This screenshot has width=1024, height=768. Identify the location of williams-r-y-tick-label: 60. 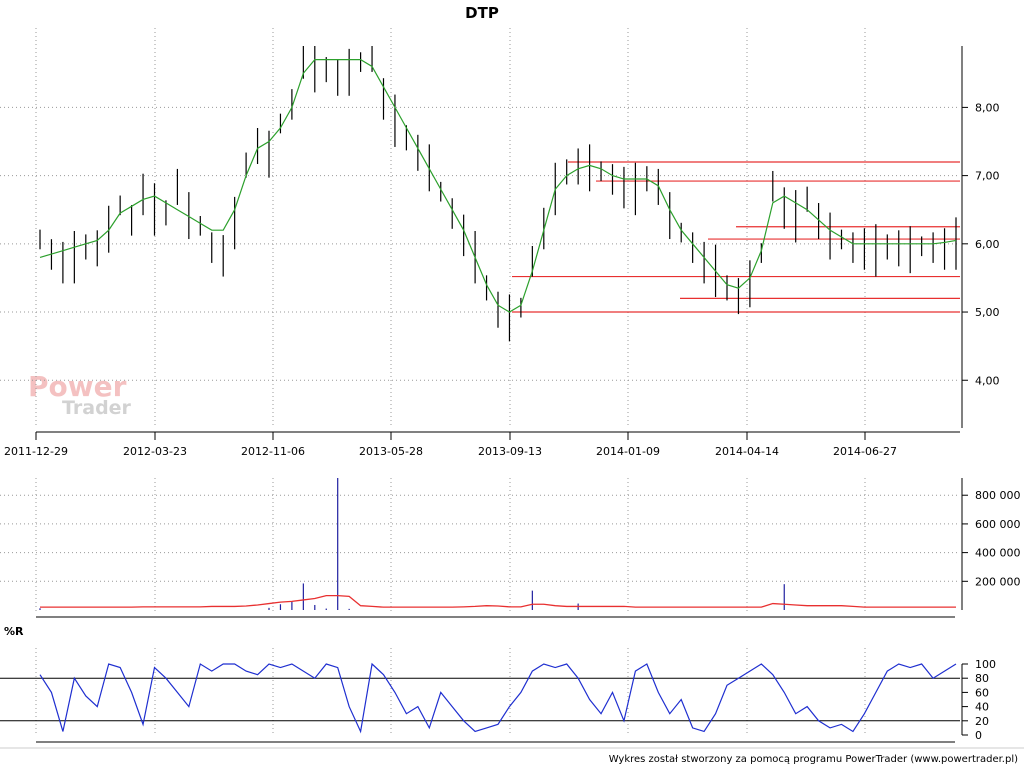
(982, 692).